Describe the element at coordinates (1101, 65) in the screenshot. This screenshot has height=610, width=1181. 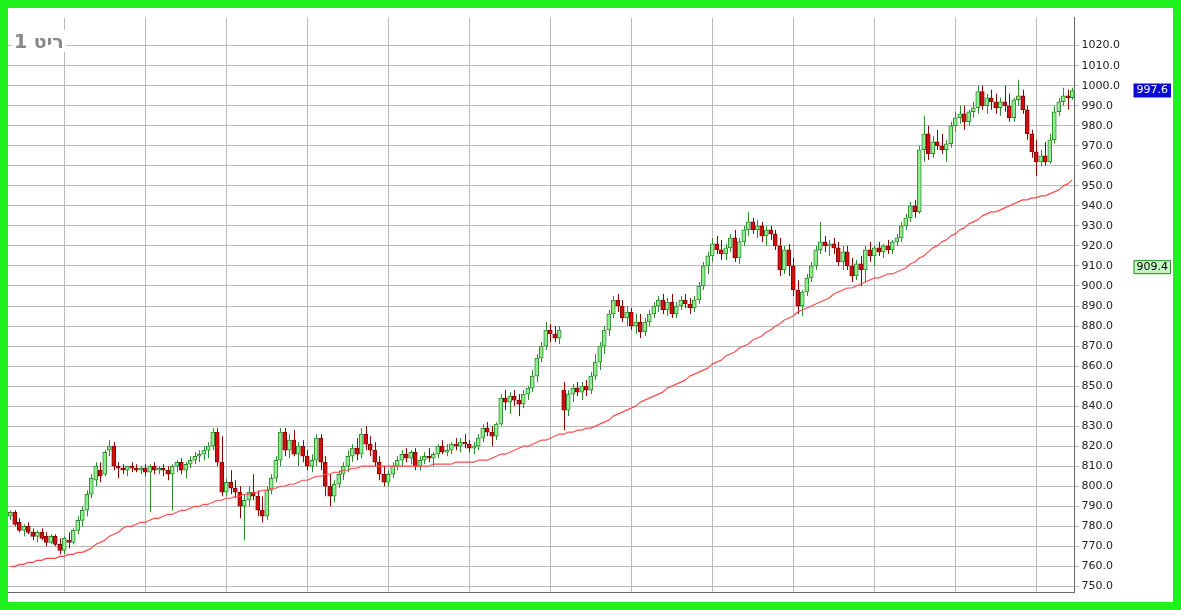
I see `y-tick-label: 1010.0` at that location.